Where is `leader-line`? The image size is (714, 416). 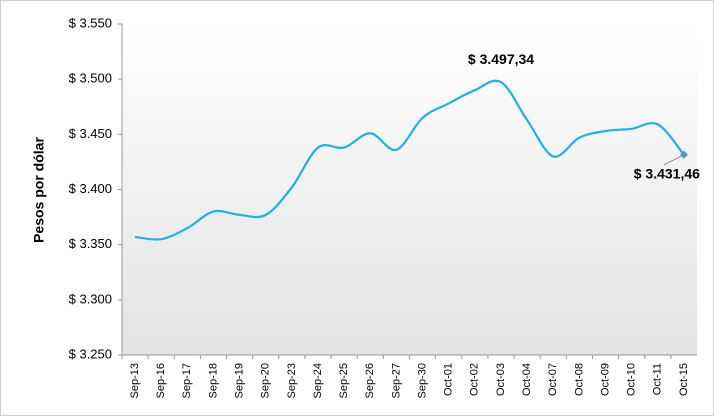
leader-line is located at coordinates (674, 160).